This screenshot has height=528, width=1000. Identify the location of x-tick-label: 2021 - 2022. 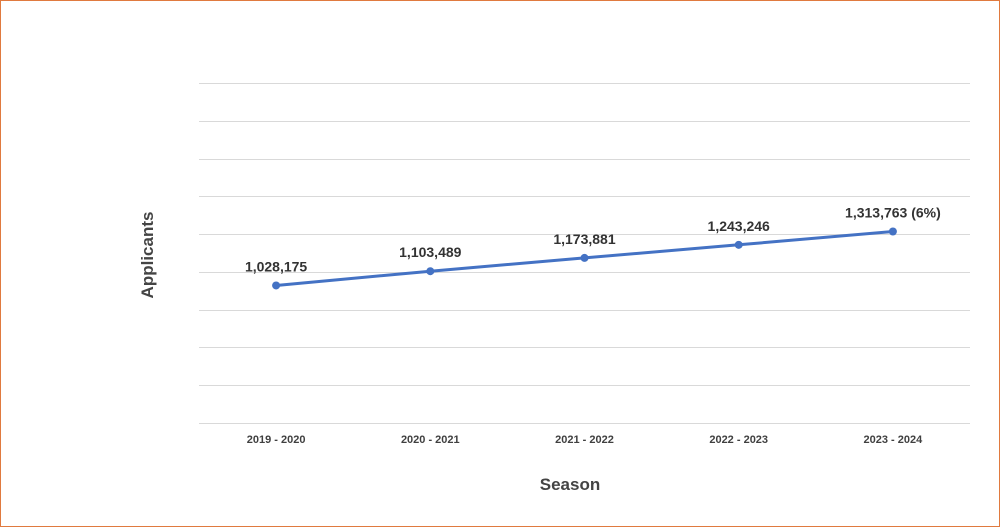
(584, 440).